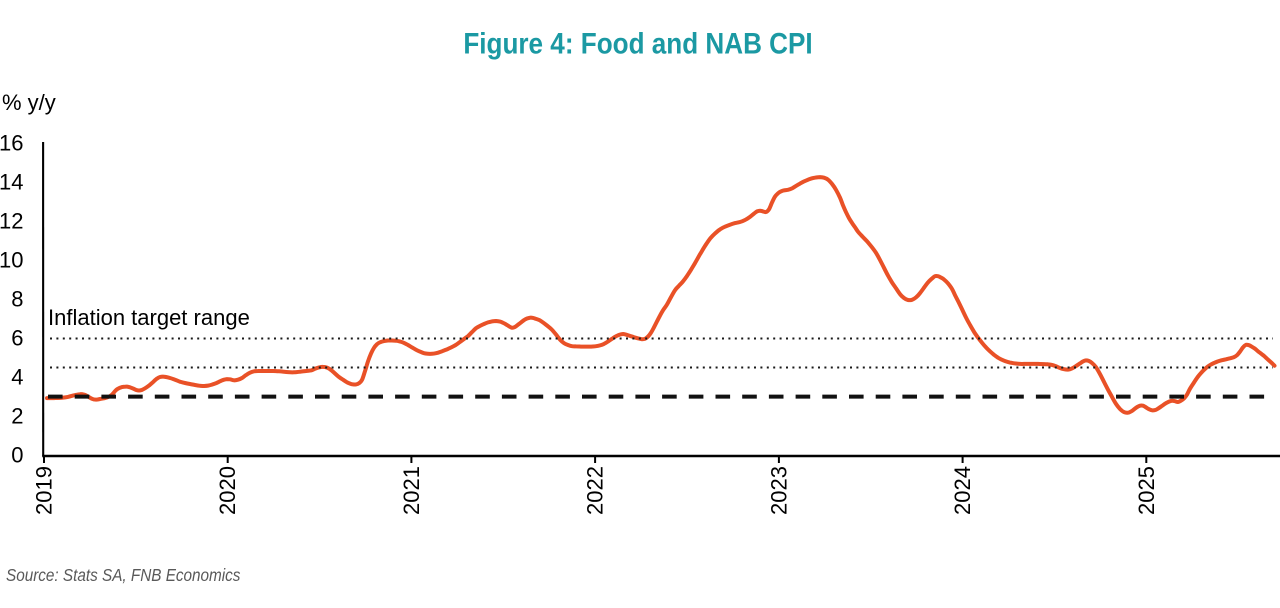 The height and width of the screenshot is (608, 1280). Describe the element at coordinates (1146, 490) in the screenshot. I see `svg-text: 2025` at that location.